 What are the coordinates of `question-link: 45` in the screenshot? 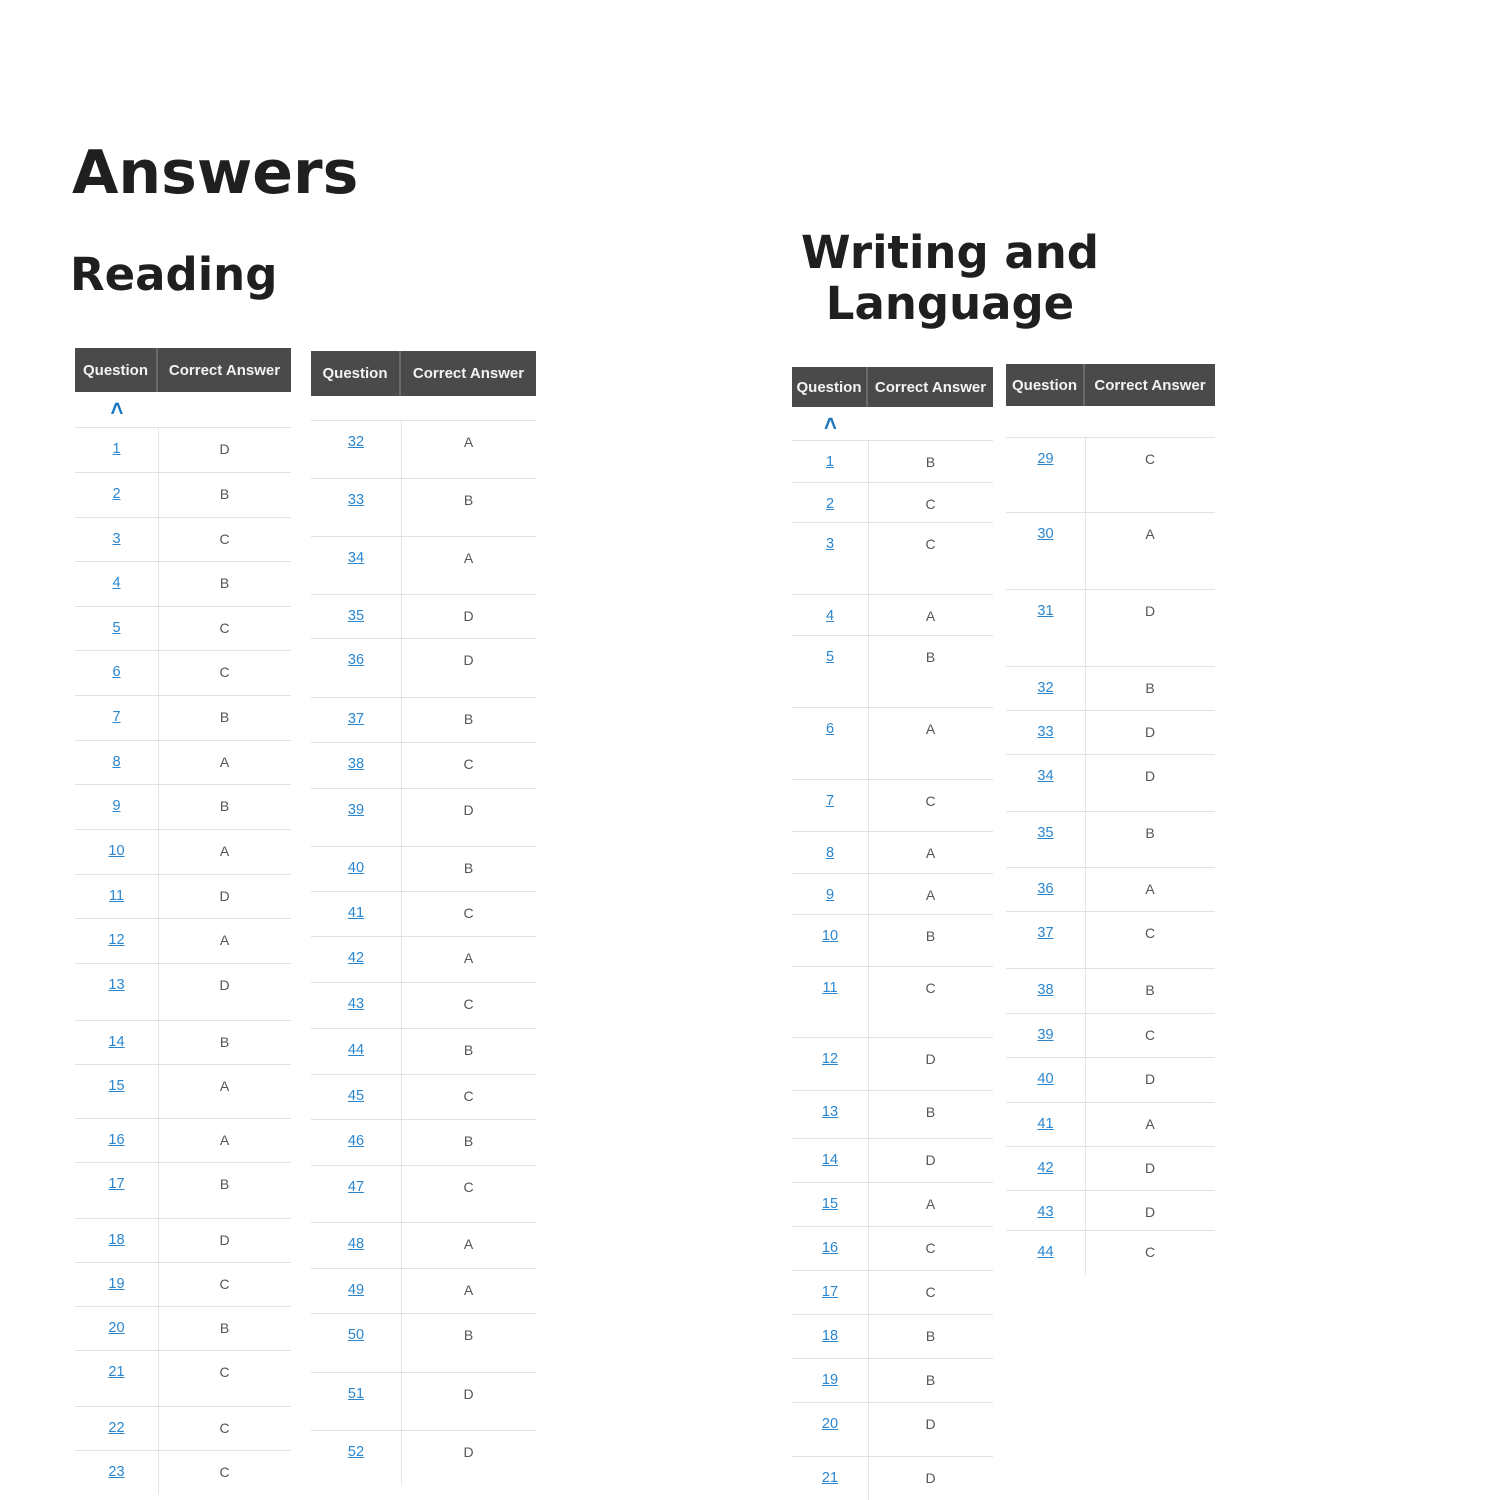 It's located at (356, 1096).